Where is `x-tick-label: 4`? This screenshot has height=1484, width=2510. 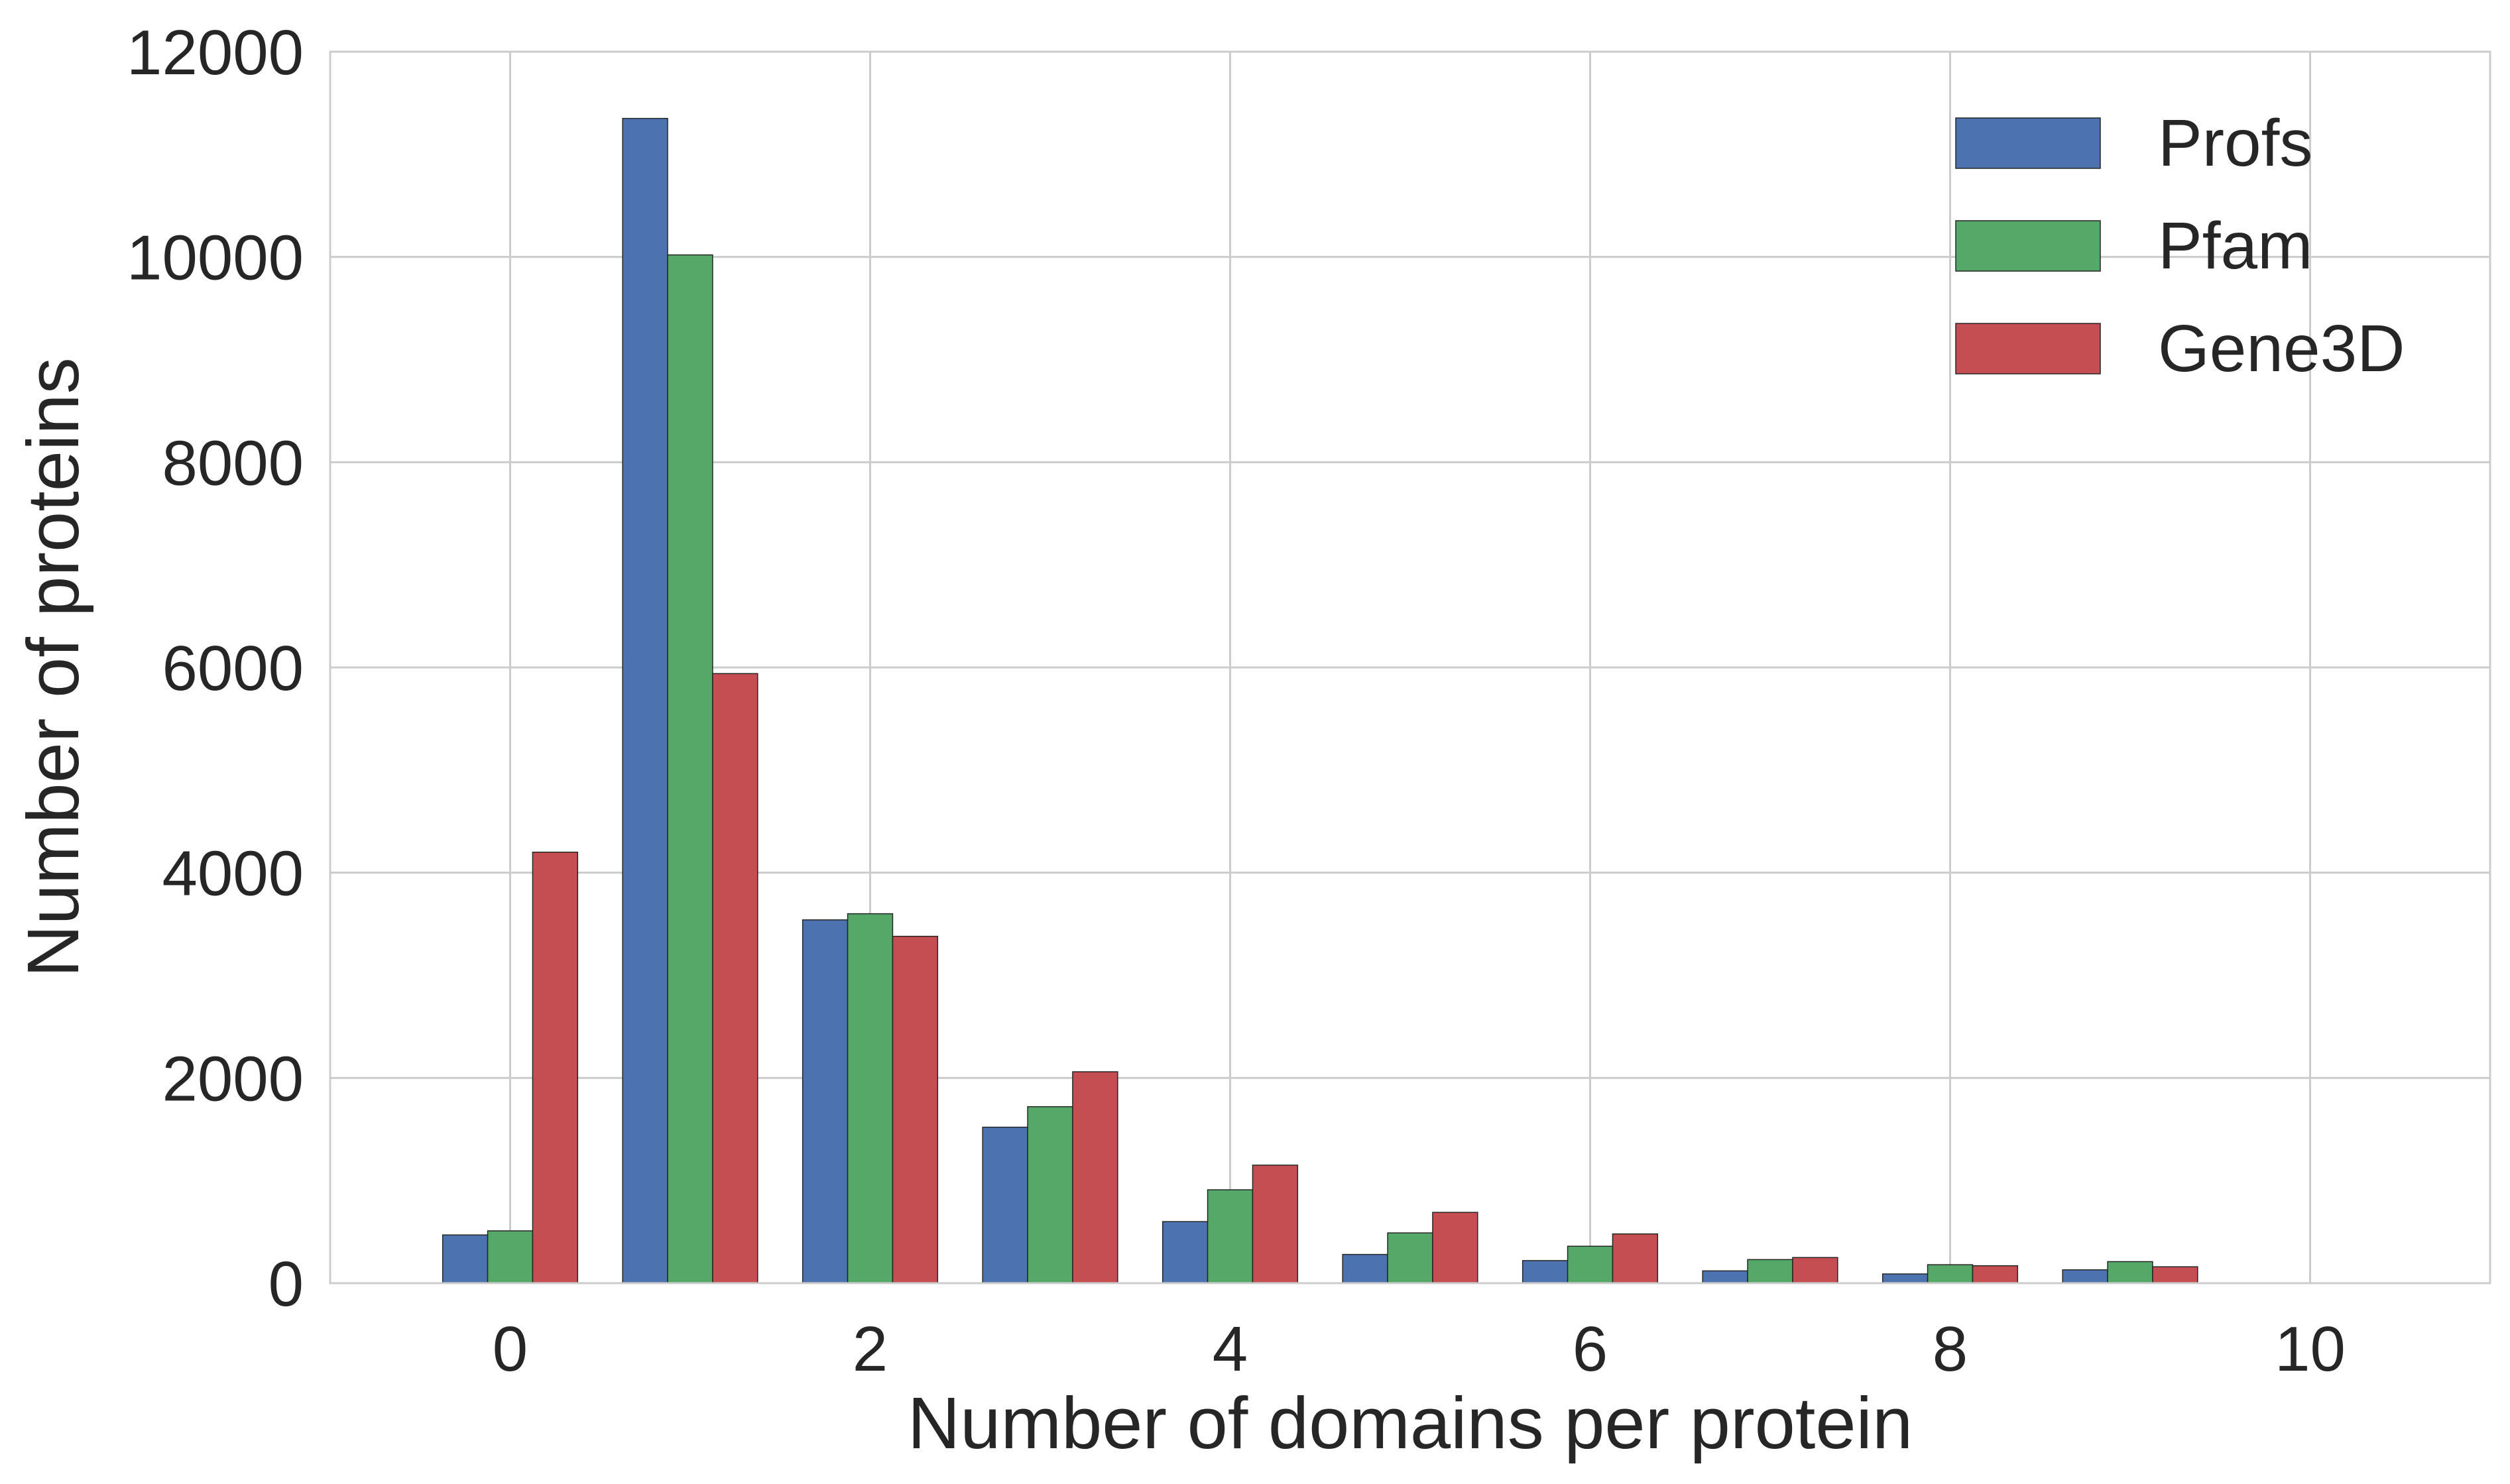 x-tick-label: 4 is located at coordinates (1230, 1349).